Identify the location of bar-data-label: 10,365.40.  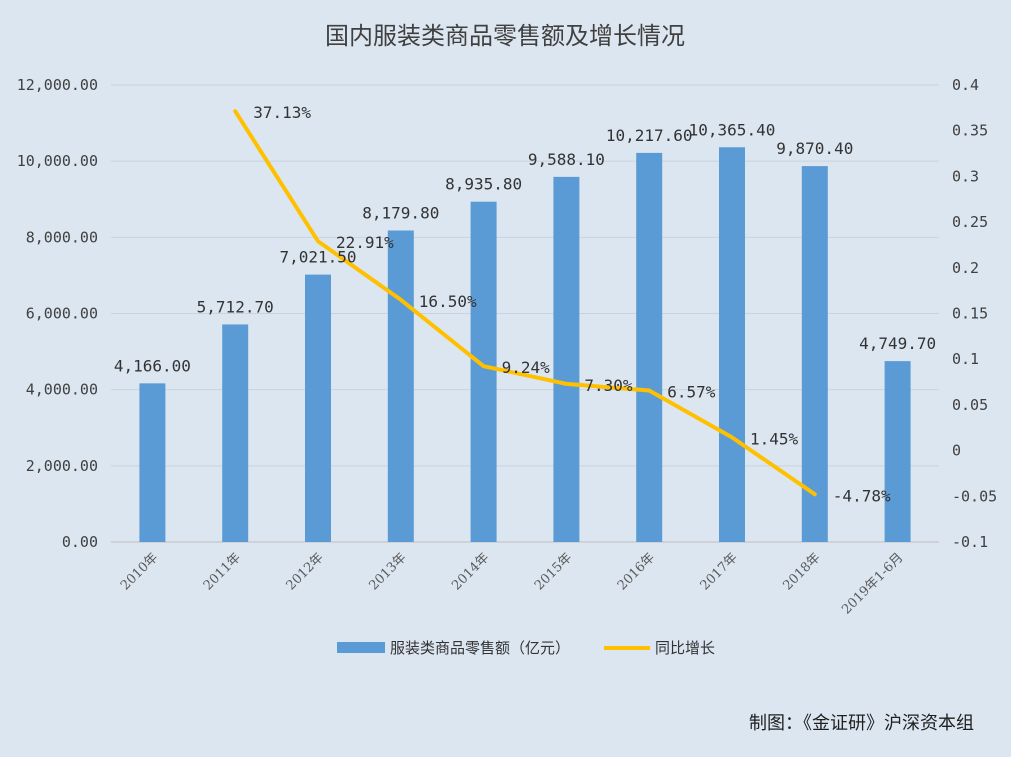
(732, 129).